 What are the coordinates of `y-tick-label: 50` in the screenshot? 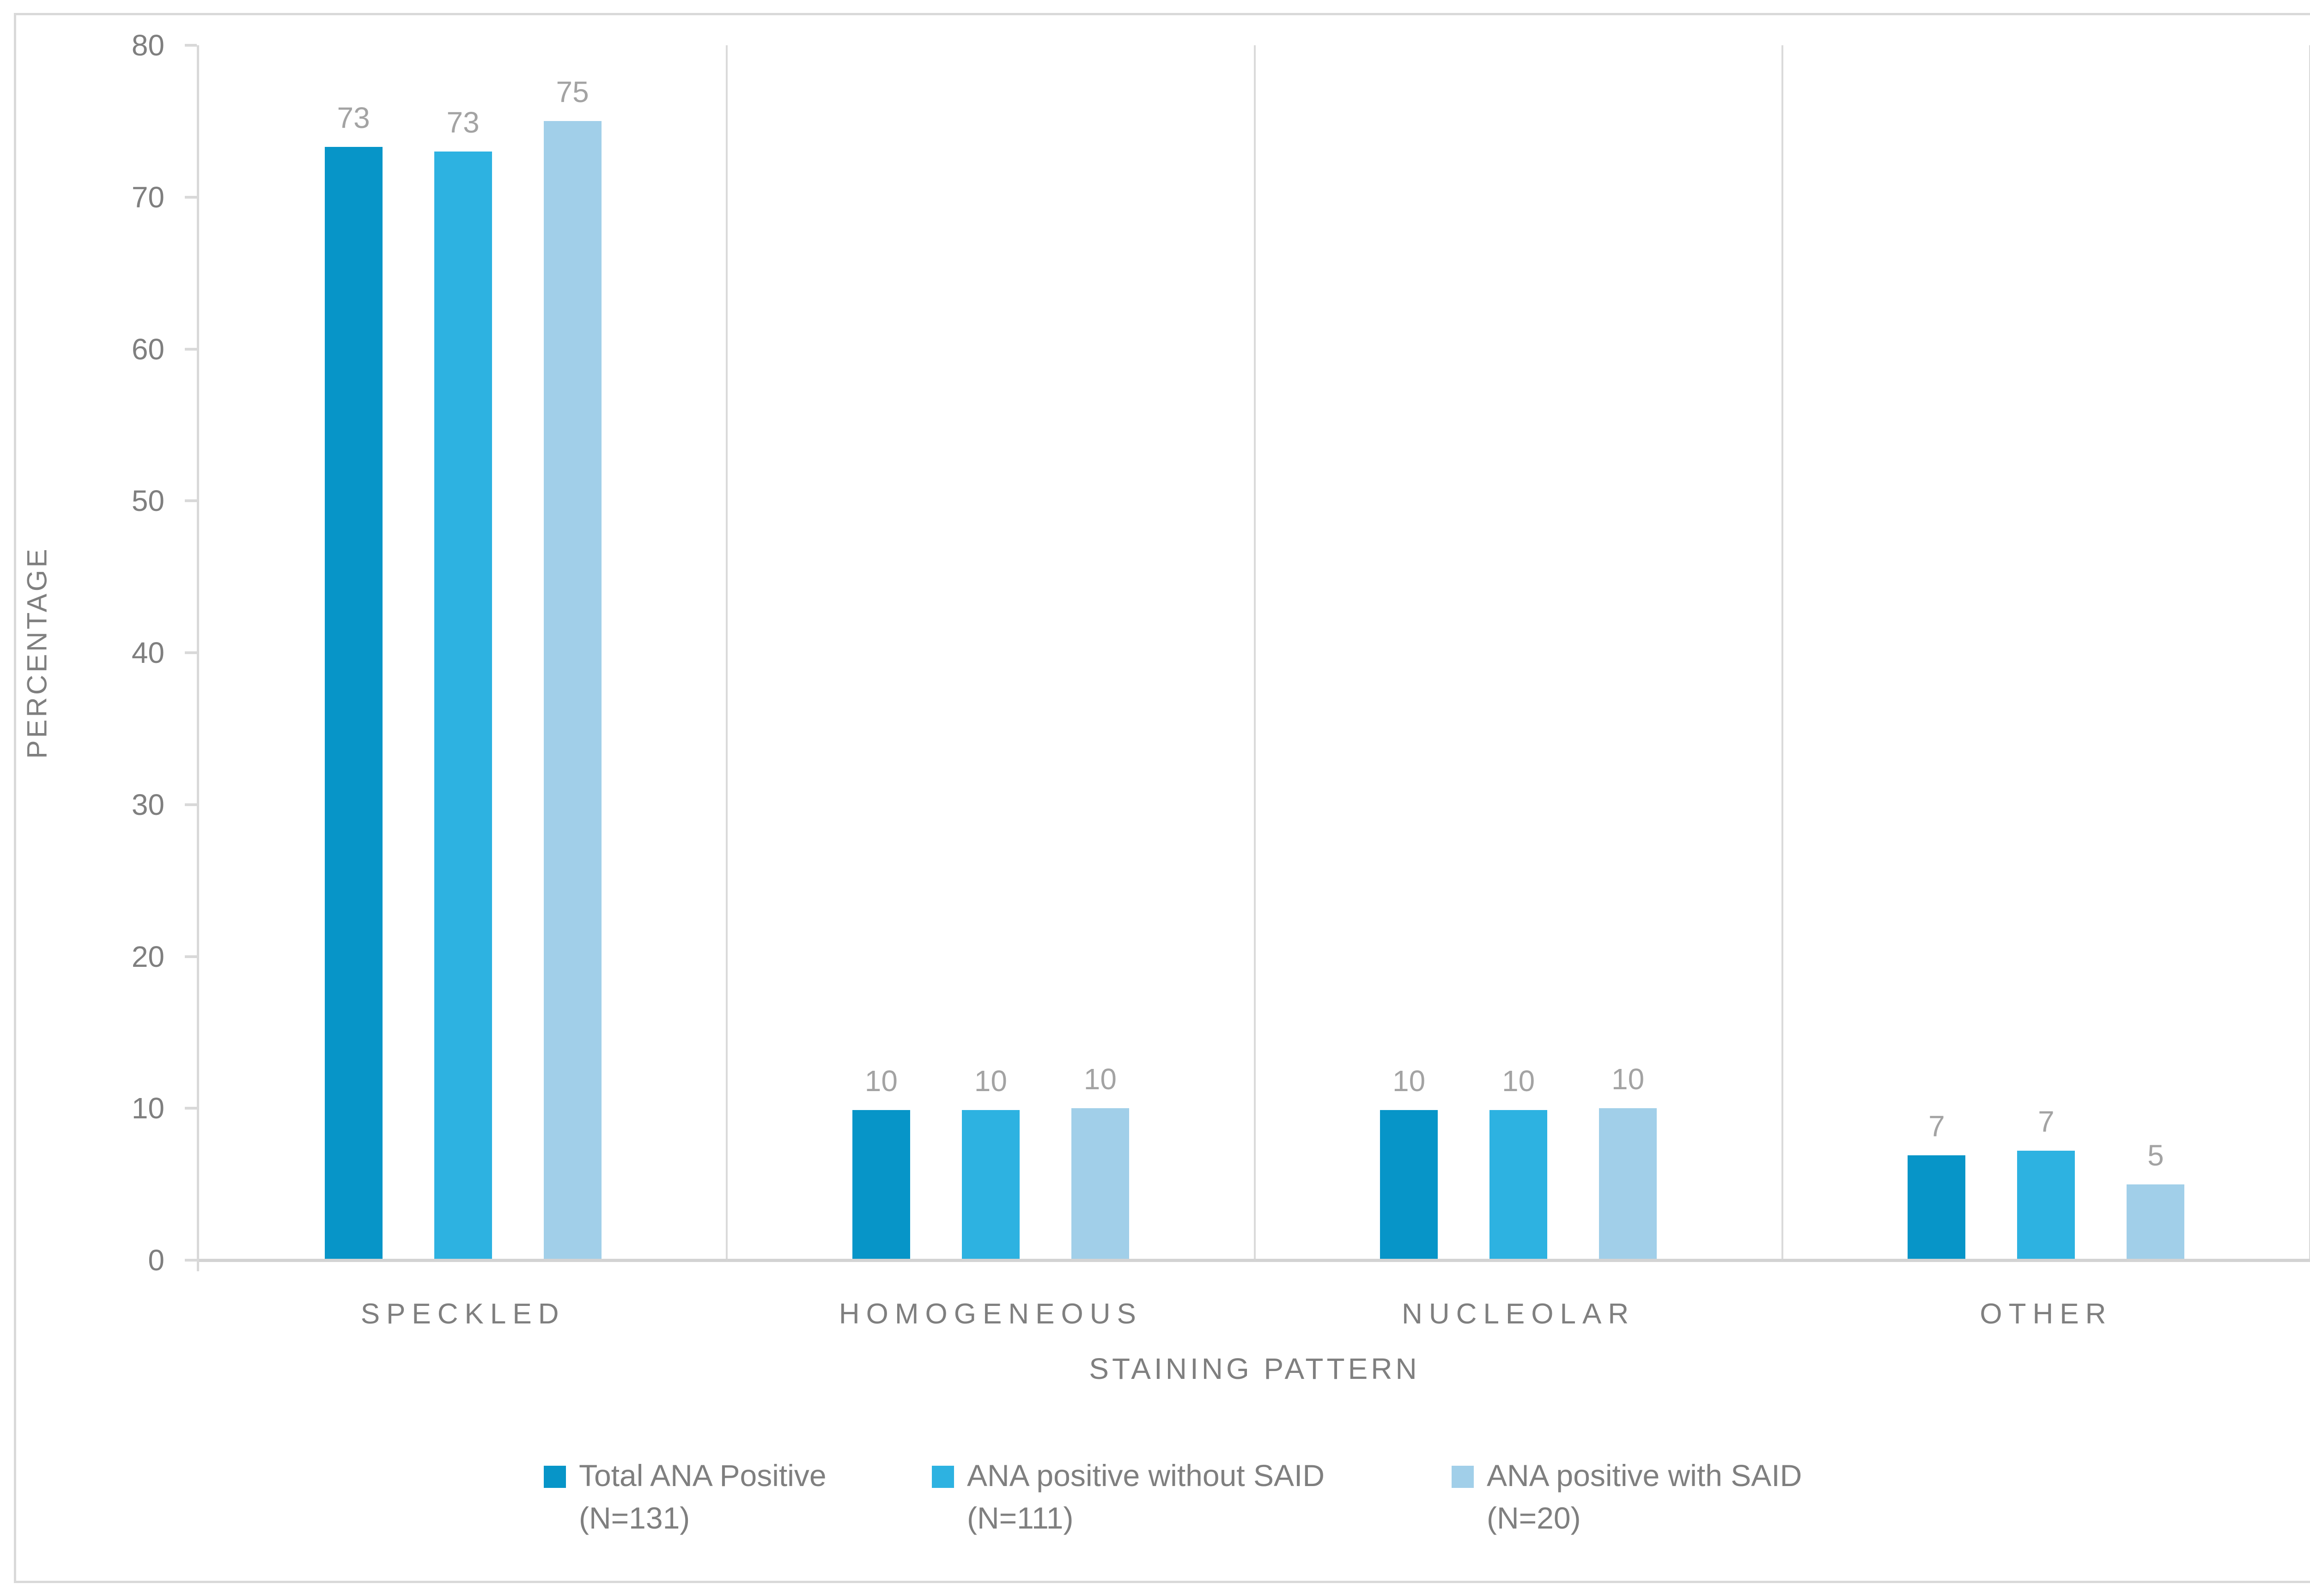 It's located at (147, 501).